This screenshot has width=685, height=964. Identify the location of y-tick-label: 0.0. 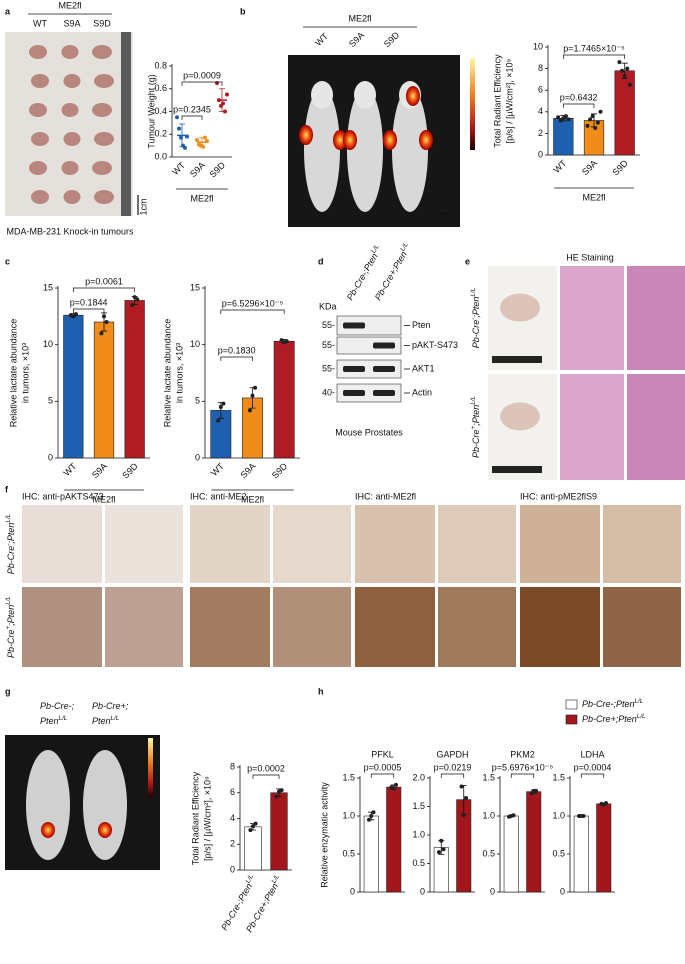
(160, 156).